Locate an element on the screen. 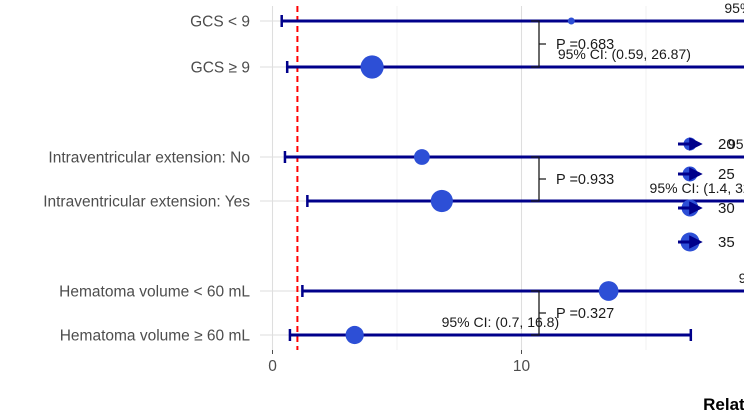  row-label: Hematoma volume < 60 mL is located at coordinates (154, 292).